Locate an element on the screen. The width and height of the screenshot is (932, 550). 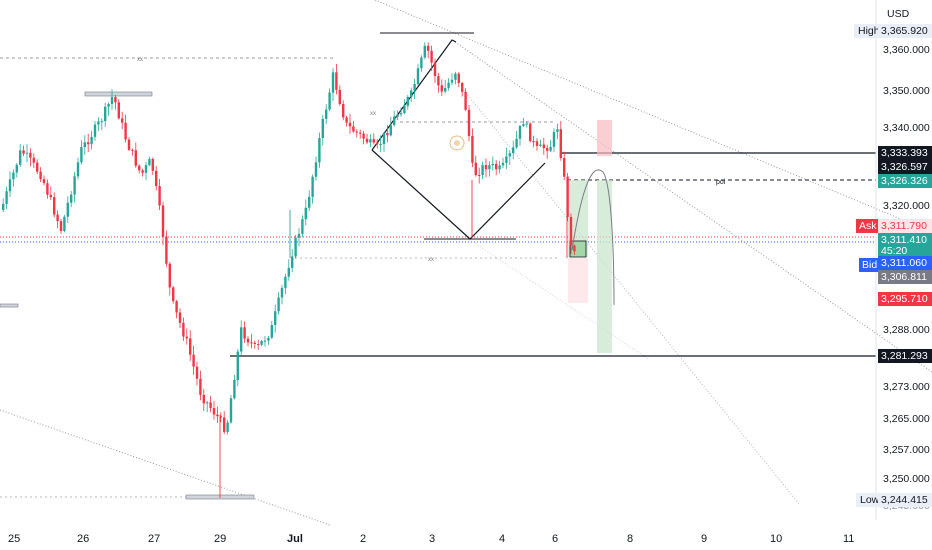
pattern-v is located at coordinates (458, 194).